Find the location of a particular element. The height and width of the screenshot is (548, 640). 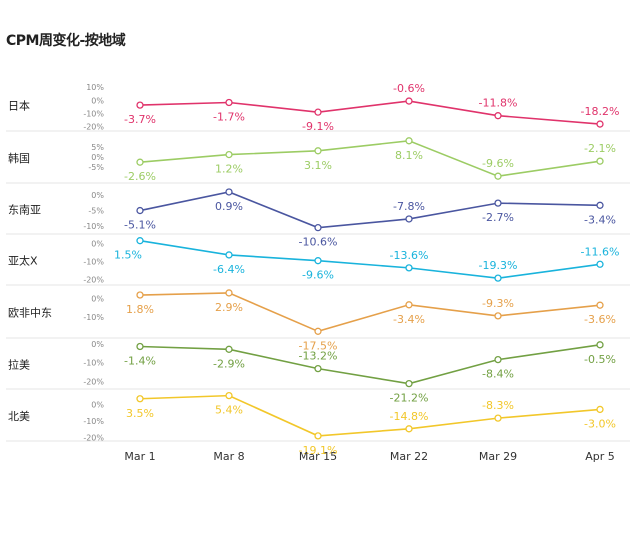

chart-title: CPM周变化-按地域 is located at coordinates (66, 41).